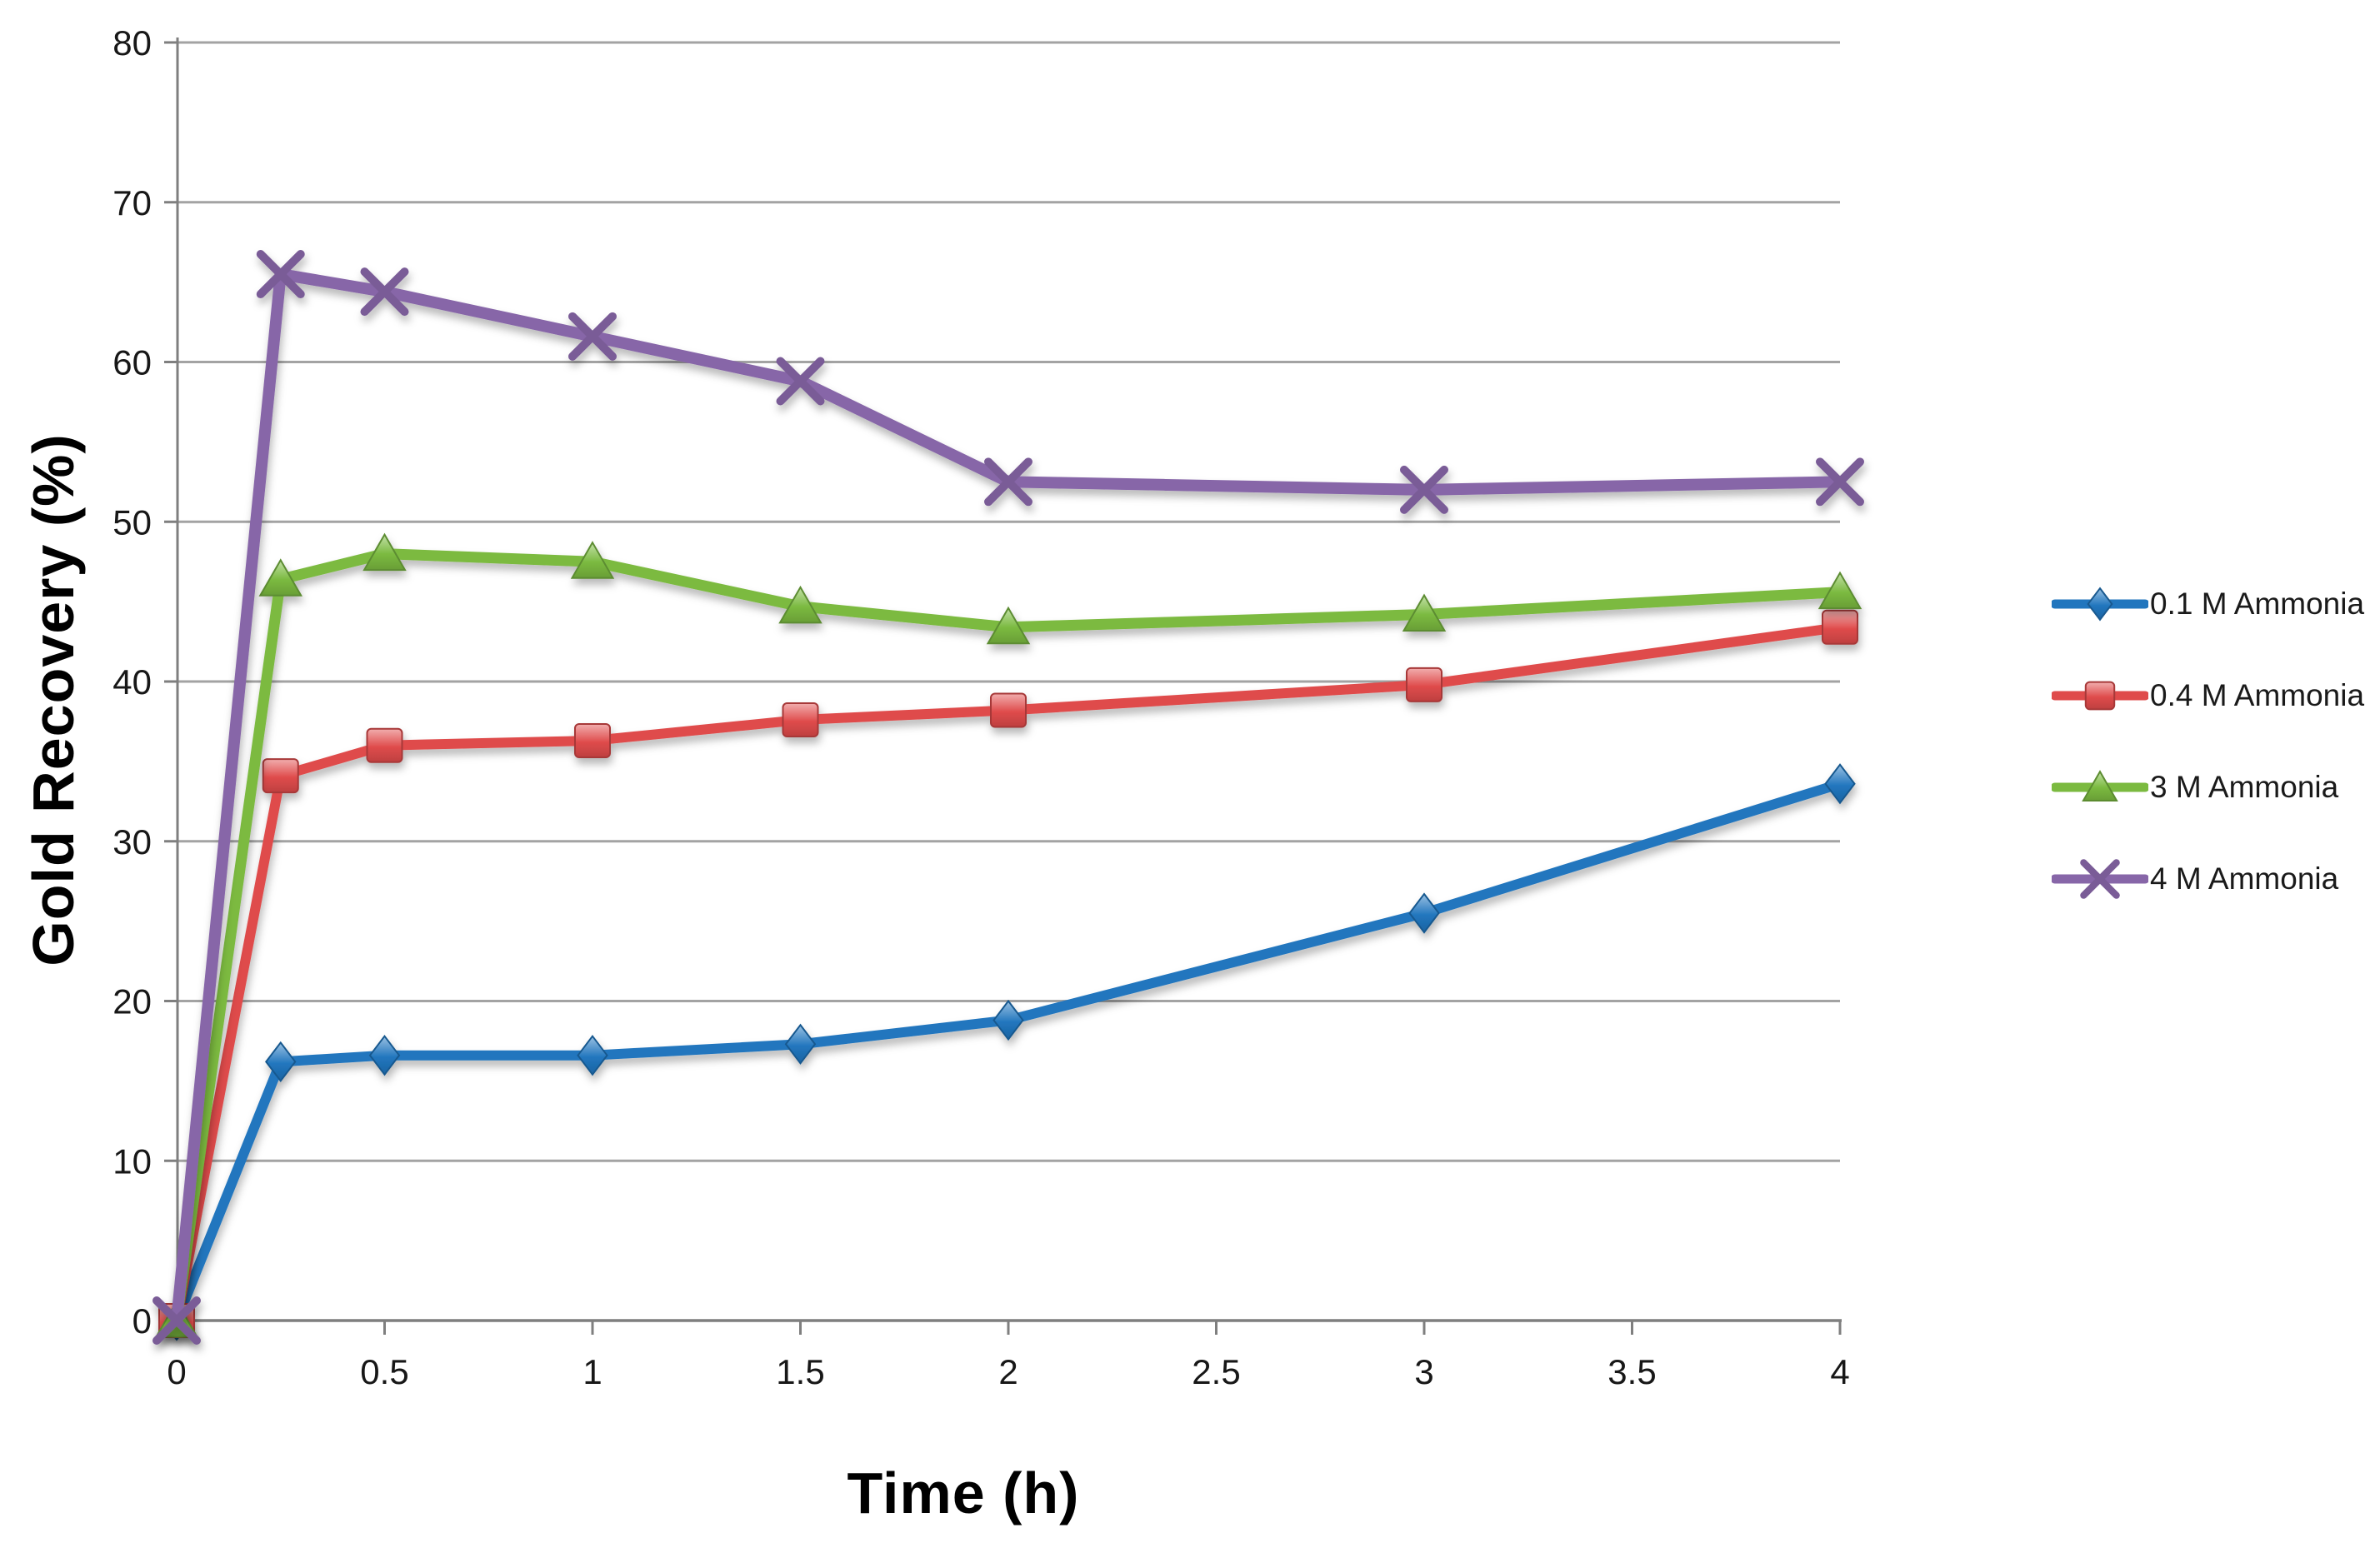  I want to click on y-axis-title: Gold Recovery (%), so click(54, 699).